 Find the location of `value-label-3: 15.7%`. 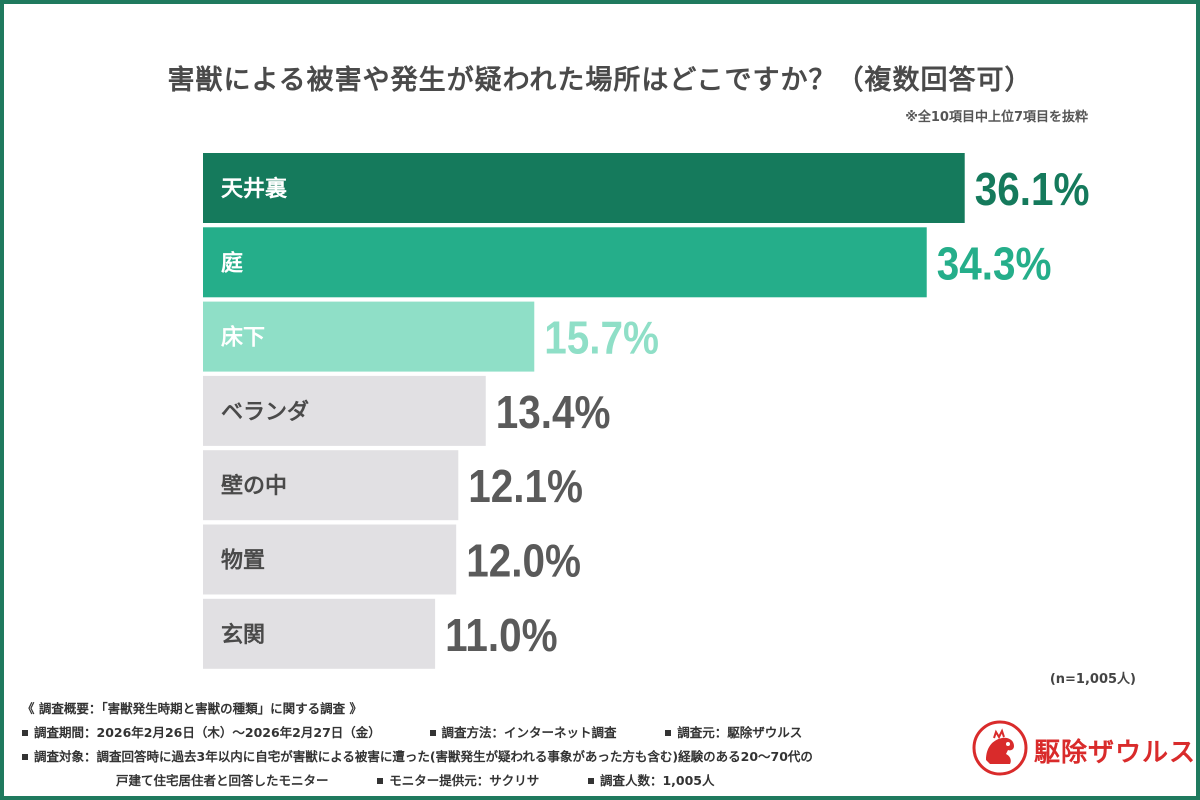

value-label-3: 15.7% is located at coordinates (601, 338).